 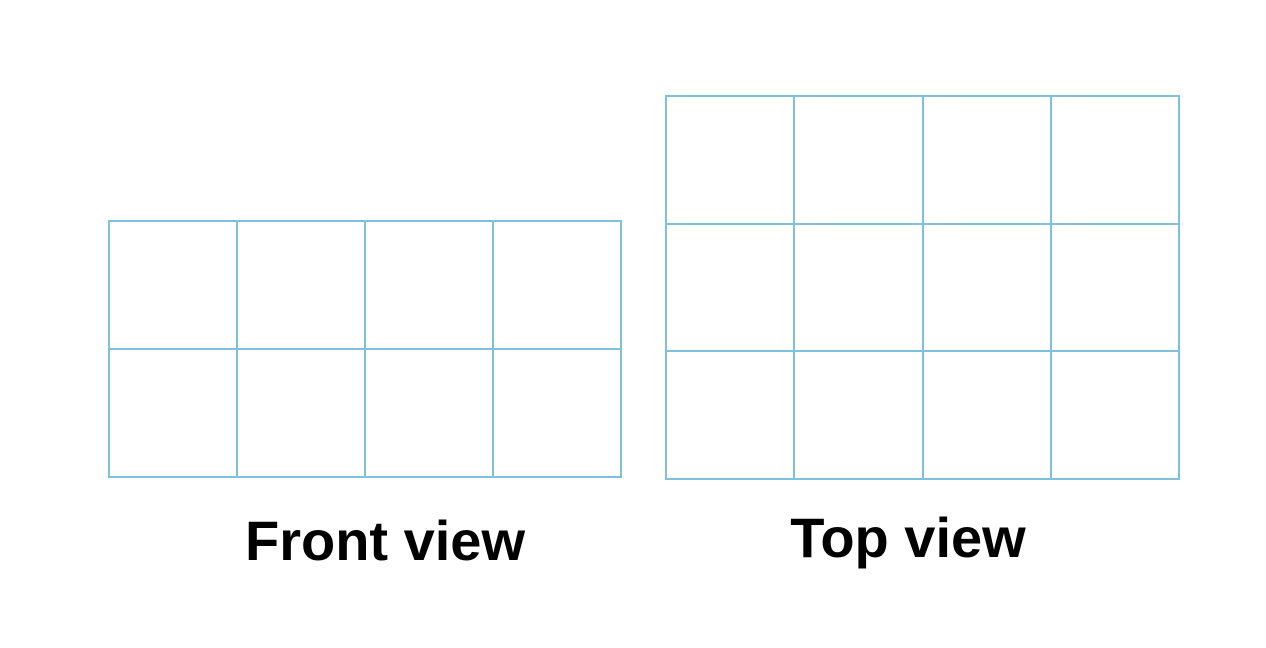 What do you see at coordinates (908, 537) in the screenshot?
I see `top-view-label: Top view` at bounding box center [908, 537].